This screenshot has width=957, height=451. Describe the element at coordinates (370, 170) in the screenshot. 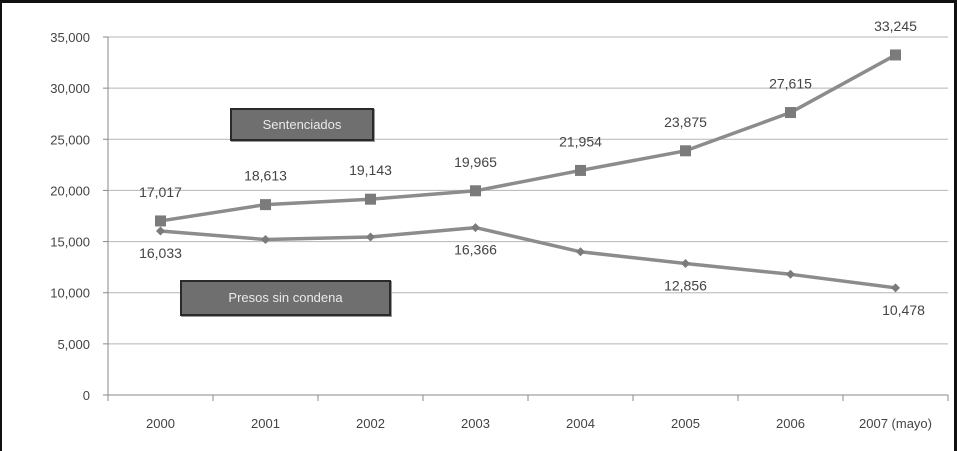

I see `data-label: 19,143` at that location.